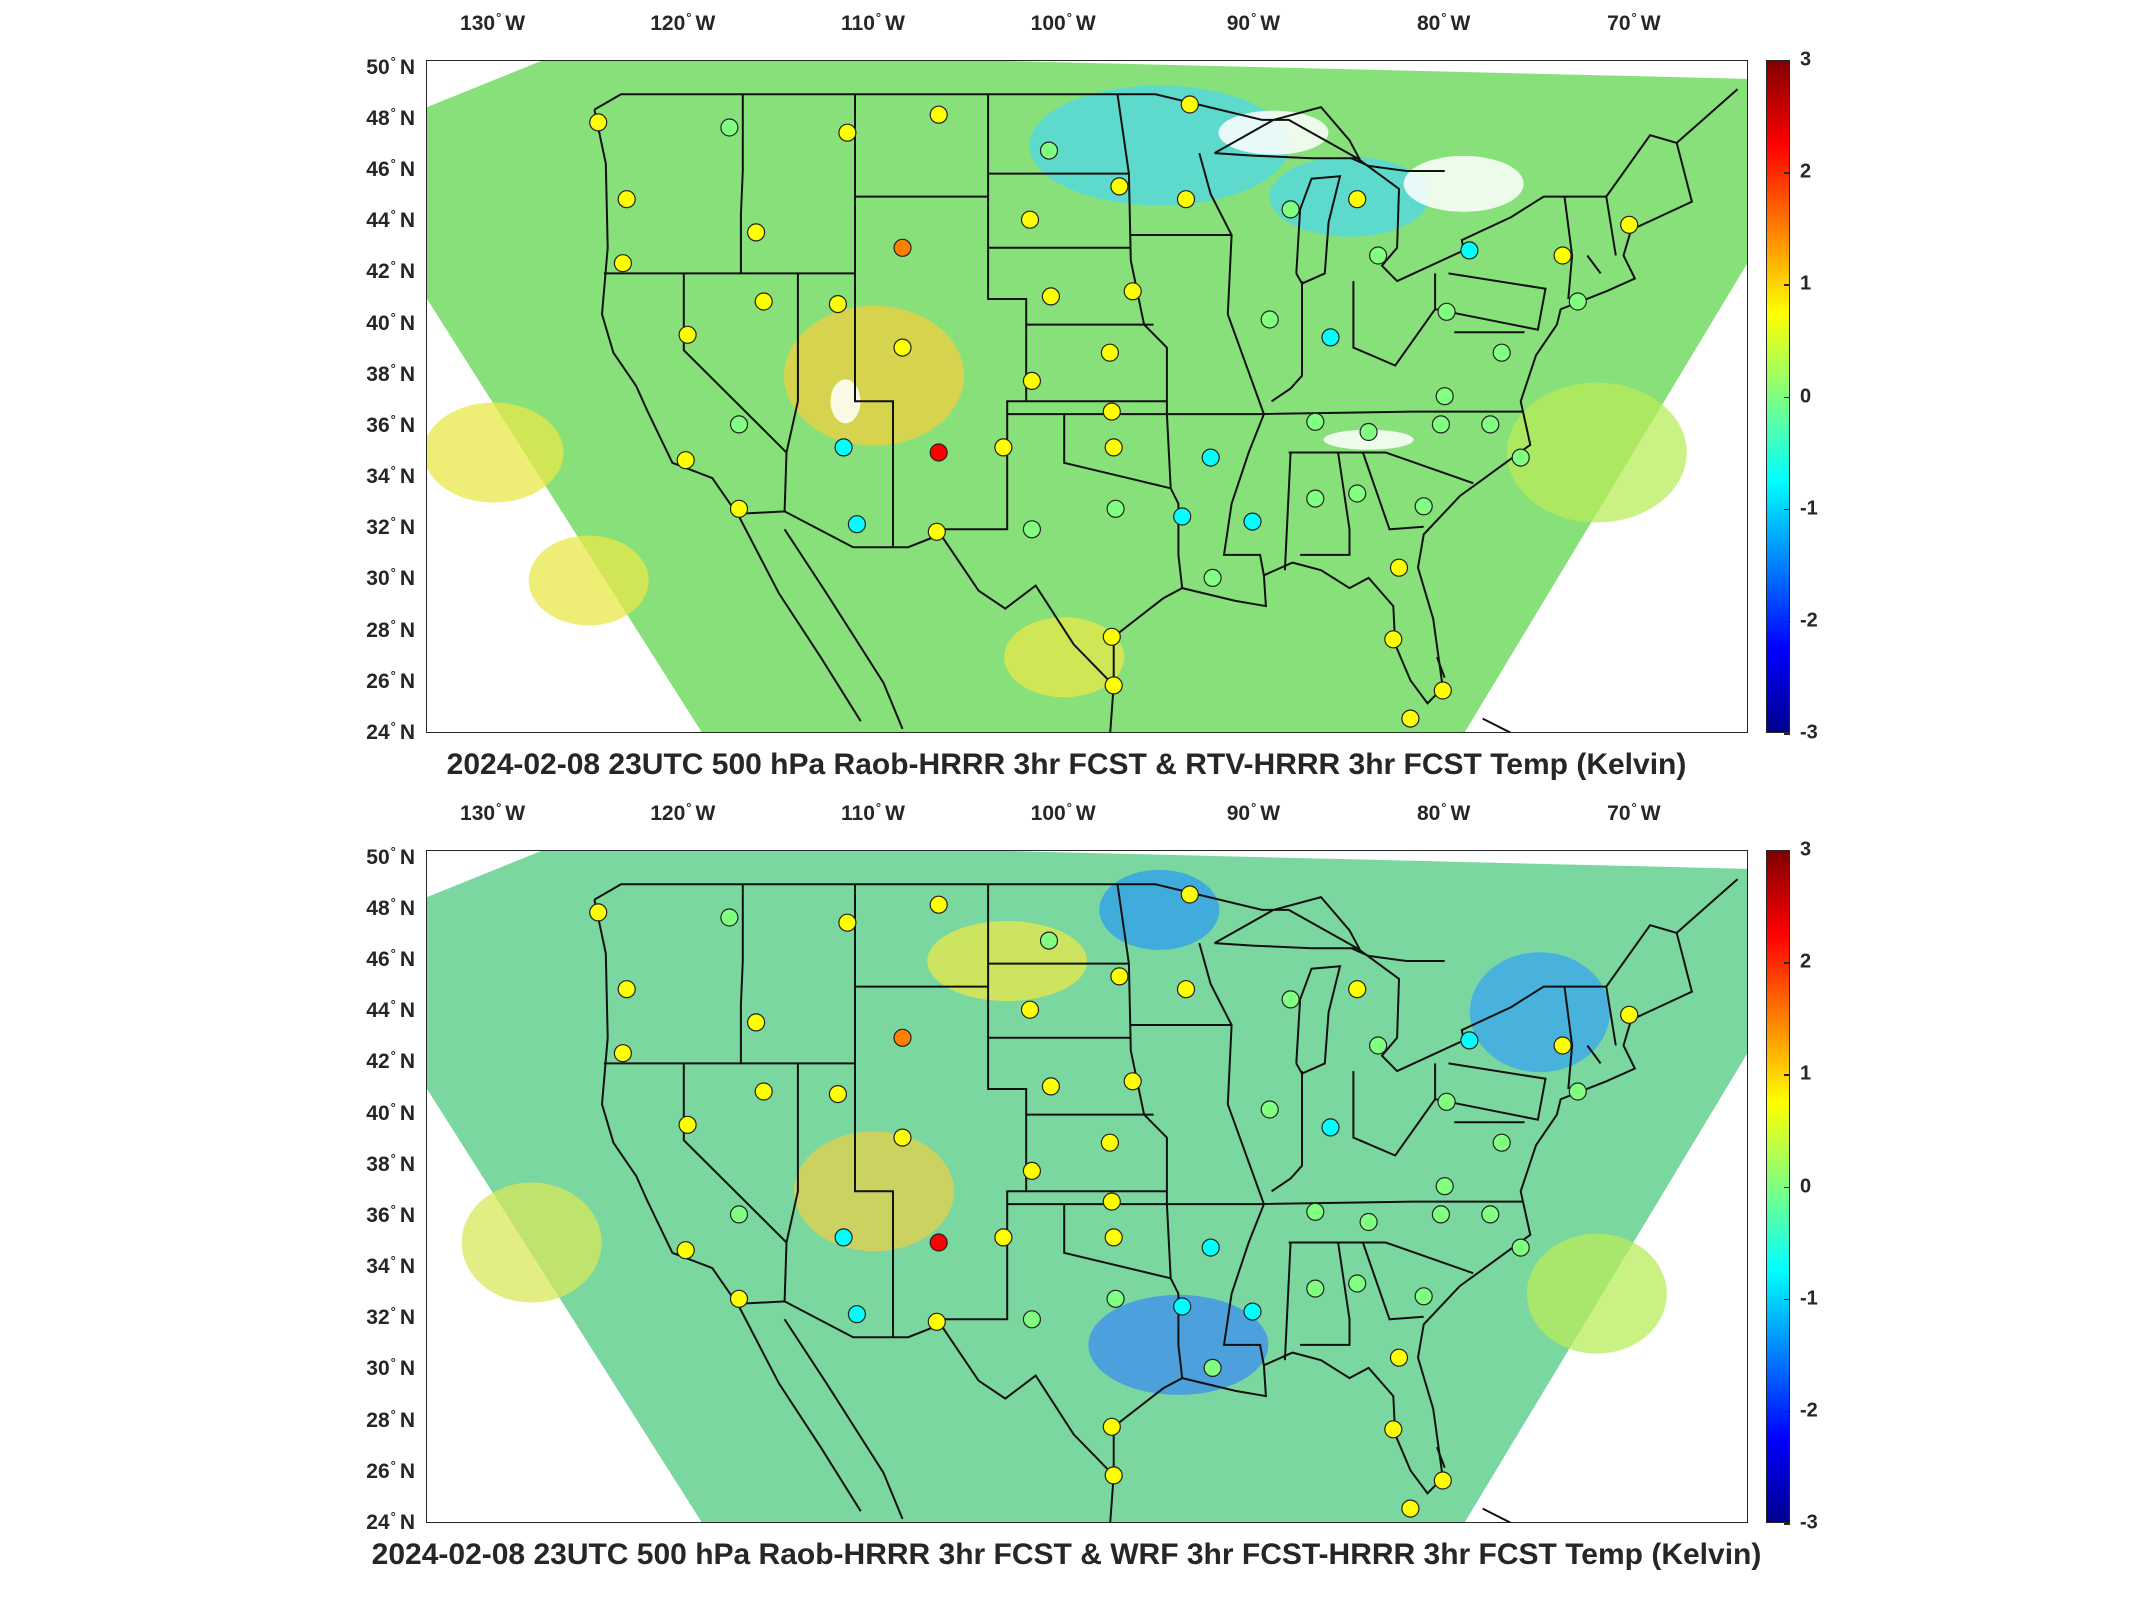  What do you see at coordinates (390, 907) in the screenshot?
I see `latitude-tick-label: 48° N` at bounding box center [390, 907].